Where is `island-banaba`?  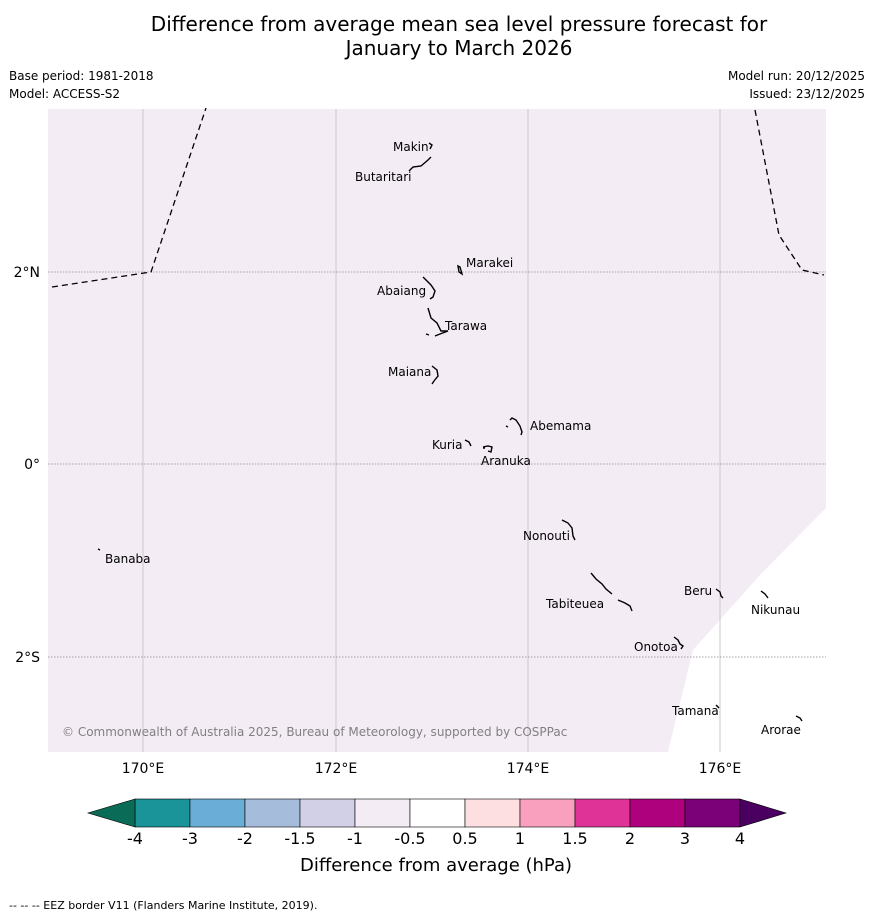 island-banaba is located at coordinates (99, 549).